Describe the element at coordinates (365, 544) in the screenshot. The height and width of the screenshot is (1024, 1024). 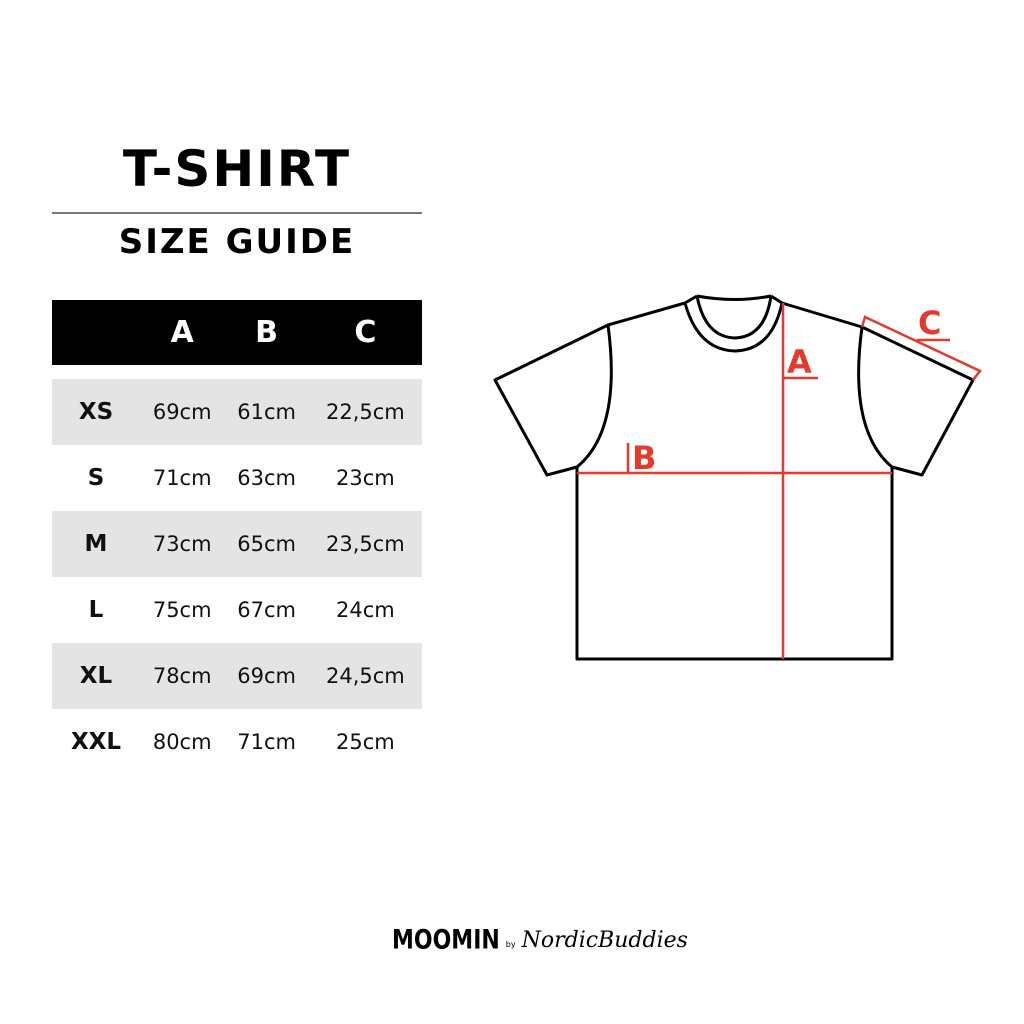
I see `measure-c-cell: 23,5cm` at that location.